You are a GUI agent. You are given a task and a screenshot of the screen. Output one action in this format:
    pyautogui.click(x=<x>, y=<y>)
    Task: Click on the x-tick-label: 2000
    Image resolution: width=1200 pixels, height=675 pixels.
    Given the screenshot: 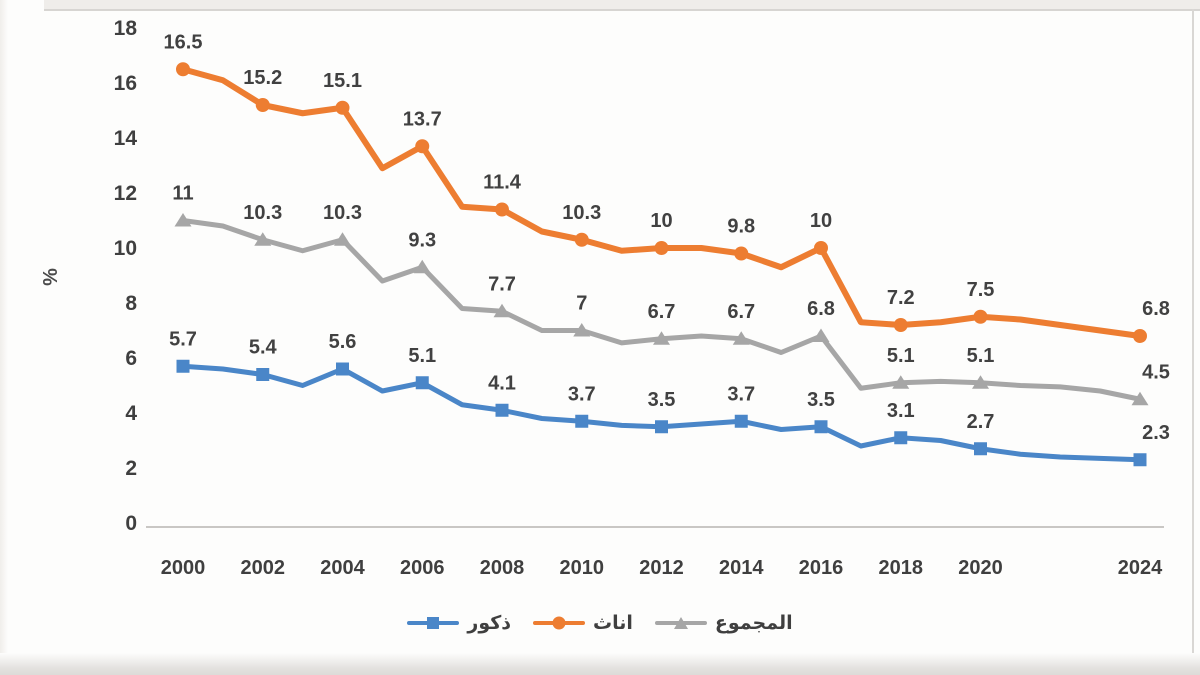 What is the action you would take?
    pyautogui.click(x=183, y=568)
    